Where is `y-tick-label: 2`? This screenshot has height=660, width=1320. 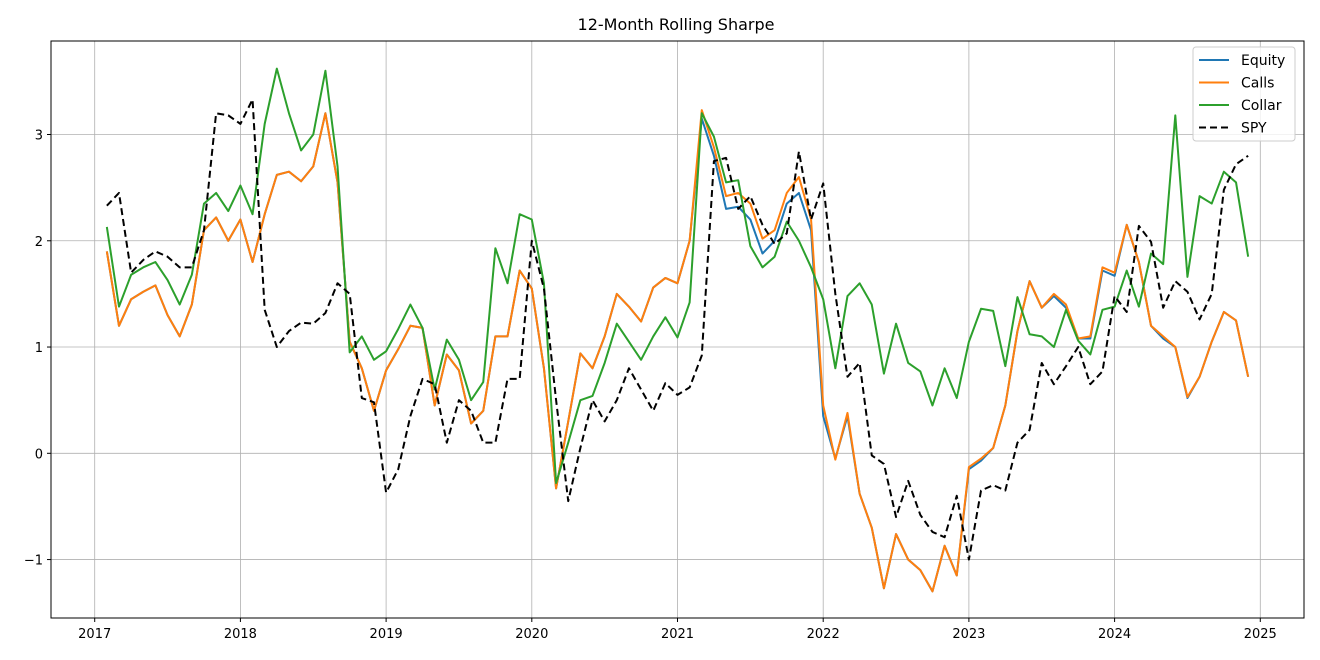 y-tick-label: 2 is located at coordinates (39, 242).